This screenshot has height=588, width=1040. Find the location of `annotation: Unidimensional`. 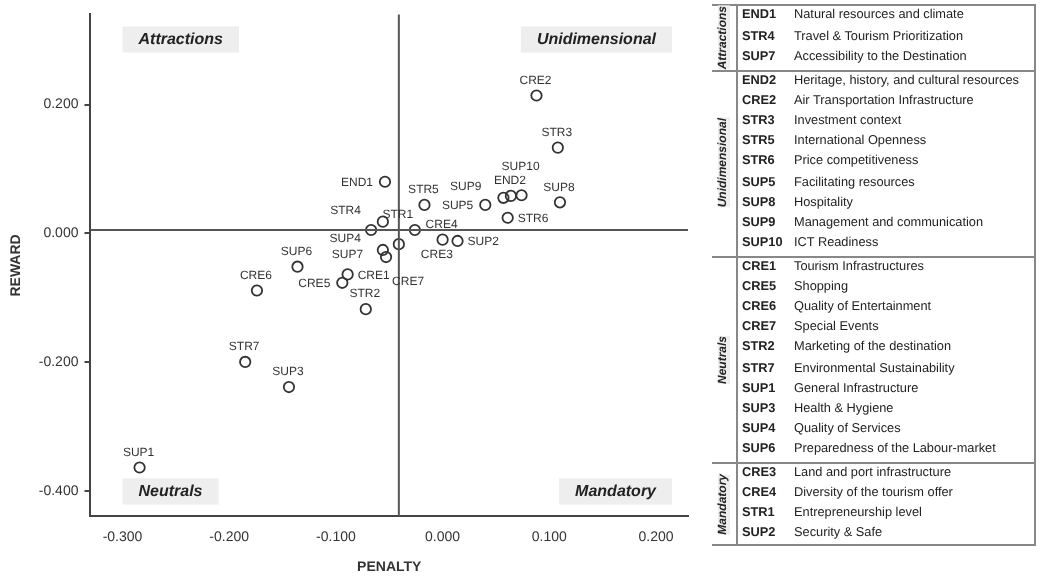

annotation: Unidimensional is located at coordinates (597, 38).